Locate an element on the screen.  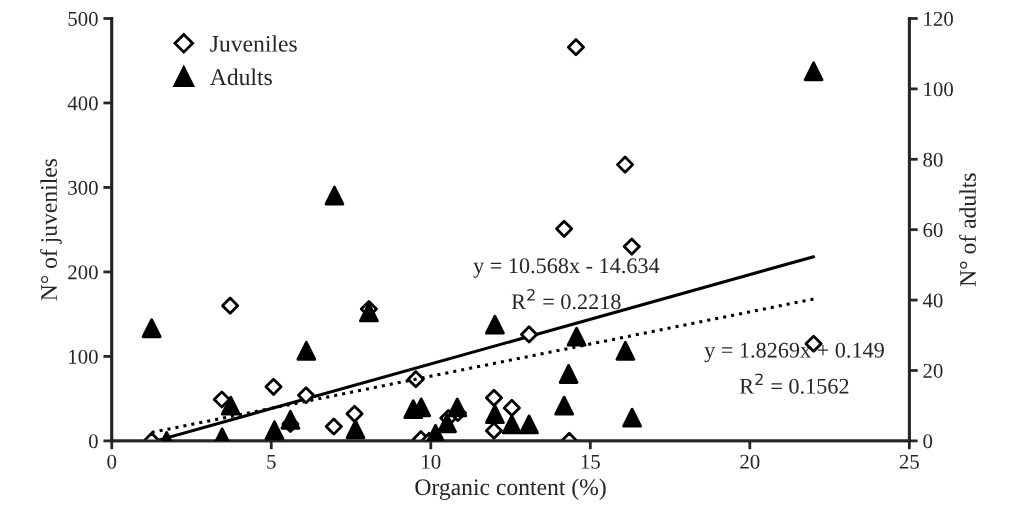
x-tick-label: 5 is located at coordinates (271, 461).